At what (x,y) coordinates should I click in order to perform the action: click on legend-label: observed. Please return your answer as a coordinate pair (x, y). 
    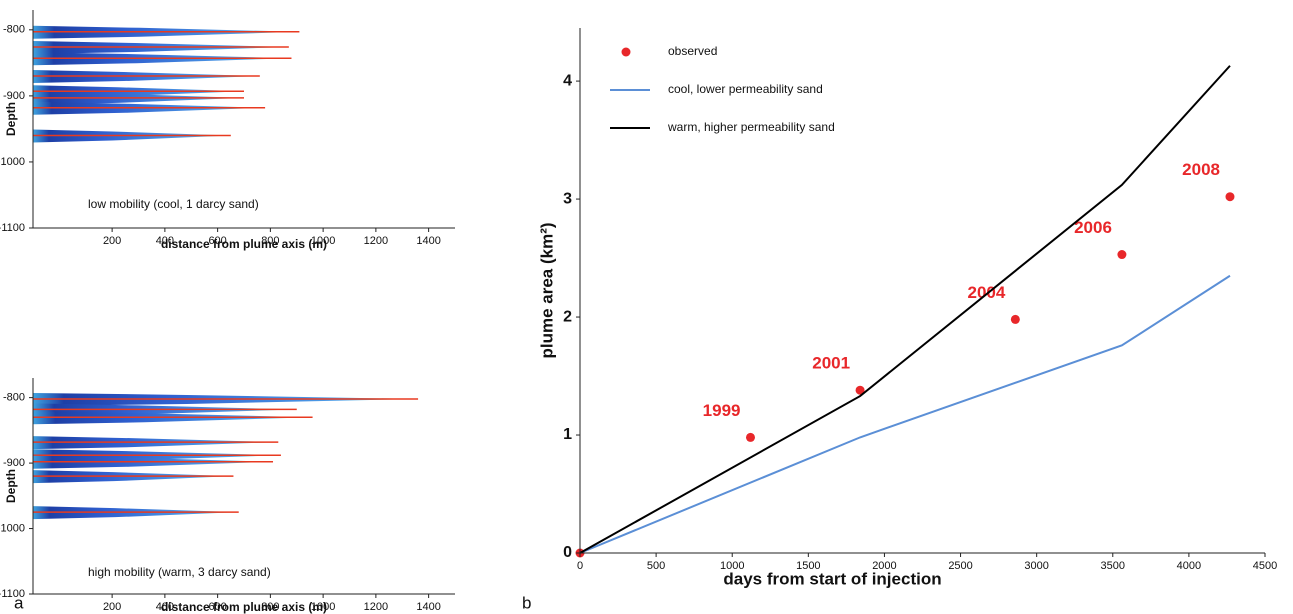
    Looking at the image, I should click on (692, 51).